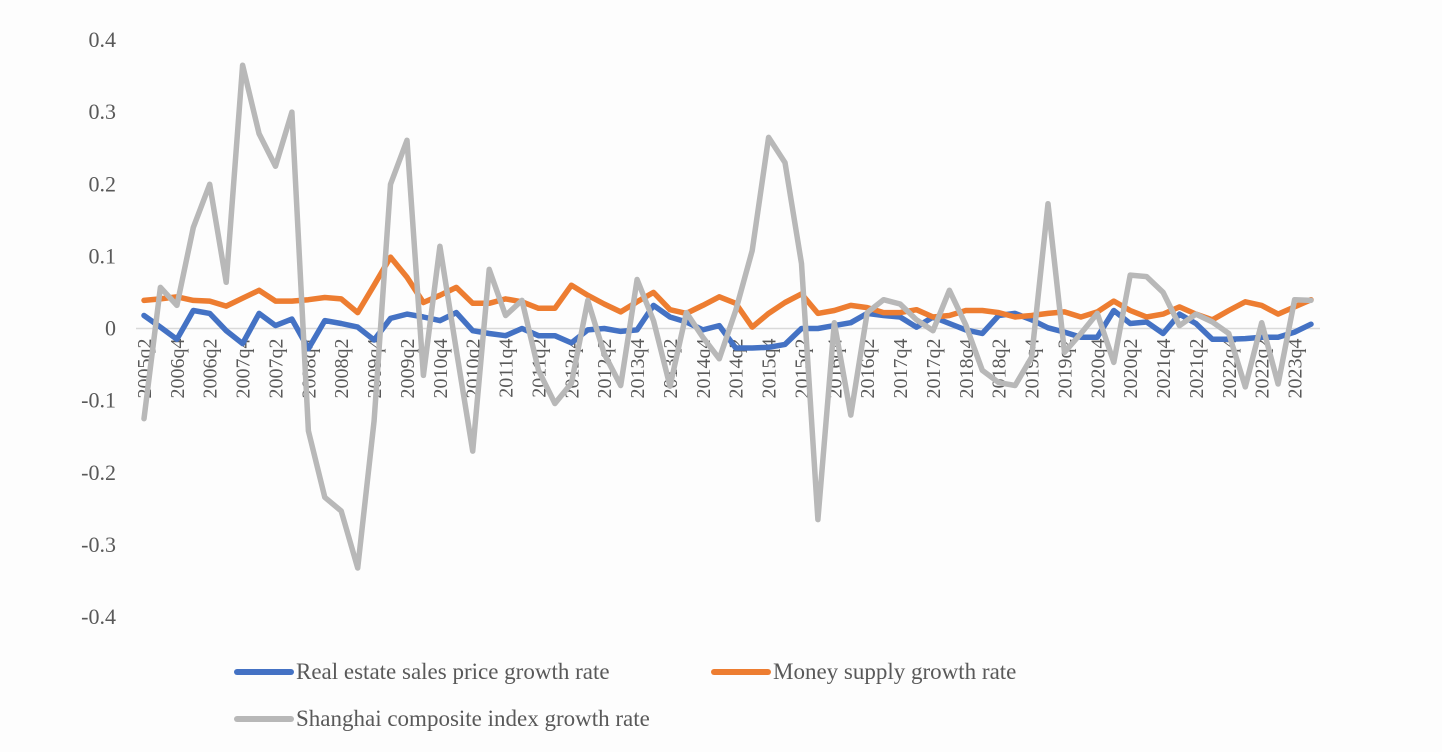 The image size is (1442, 752). Describe the element at coordinates (178, 369) in the screenshot. I see `x-tick-label: 2006q4` at that location.